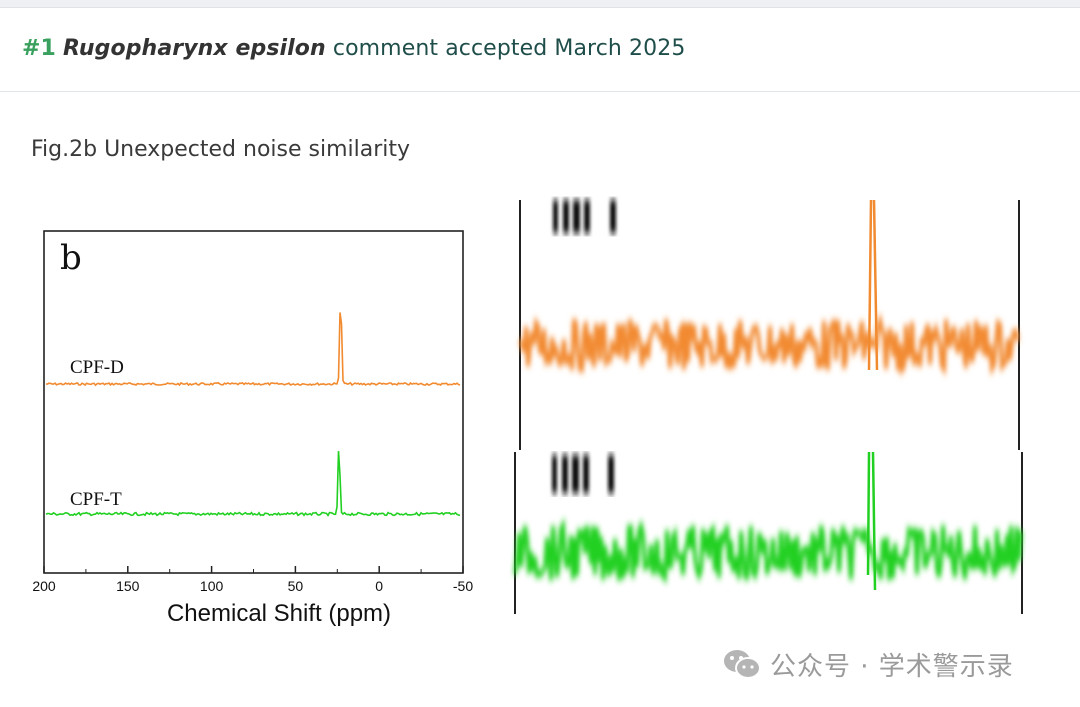  Describe the element at coordinates (97, 367) in the screenshot. I see `label-cpf-d: CPF-D` at that location.